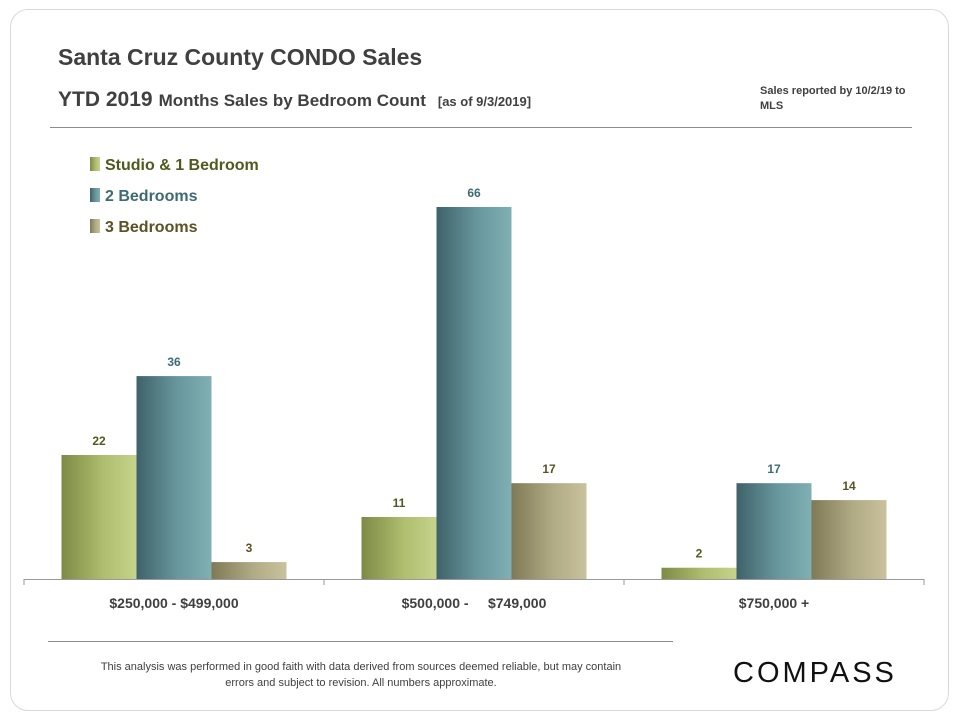  Describe the element at coordinates (105, 99) in the screenshot. I see `subtitle-main: YTD 2019` at that location.